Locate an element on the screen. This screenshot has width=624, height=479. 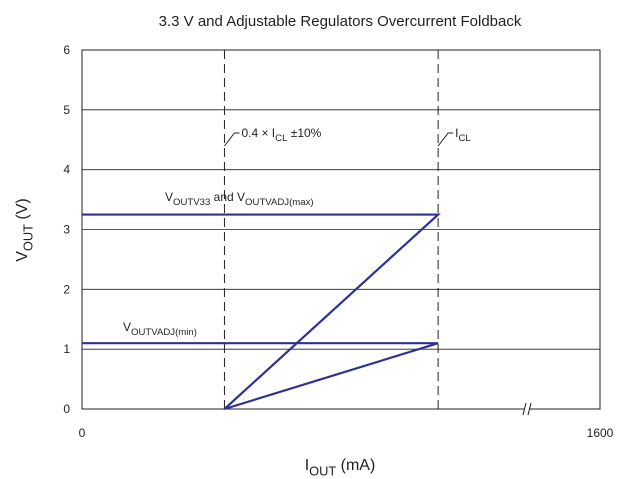
y-tick-label: 1 is located at coordinates (66, 349).